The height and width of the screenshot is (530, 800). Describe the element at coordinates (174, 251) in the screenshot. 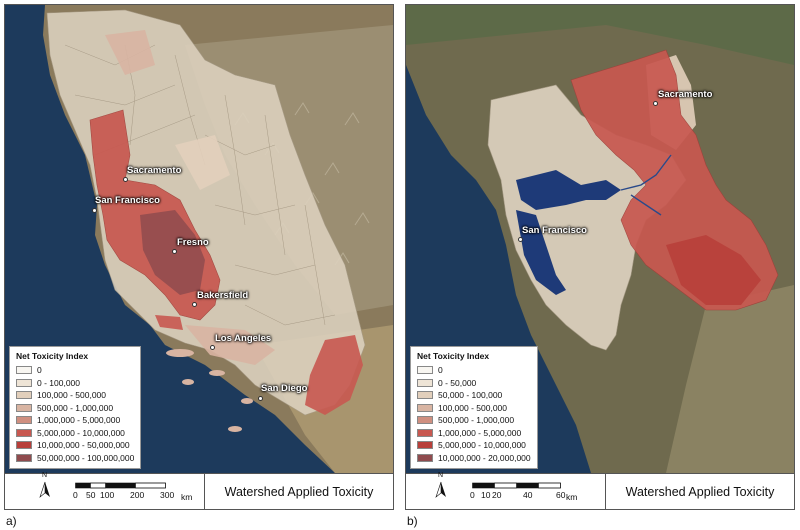

I see `city-dot-fresno` at that location.